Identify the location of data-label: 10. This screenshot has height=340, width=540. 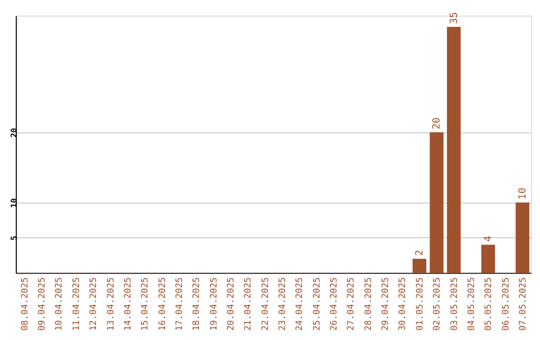
(522, 194).